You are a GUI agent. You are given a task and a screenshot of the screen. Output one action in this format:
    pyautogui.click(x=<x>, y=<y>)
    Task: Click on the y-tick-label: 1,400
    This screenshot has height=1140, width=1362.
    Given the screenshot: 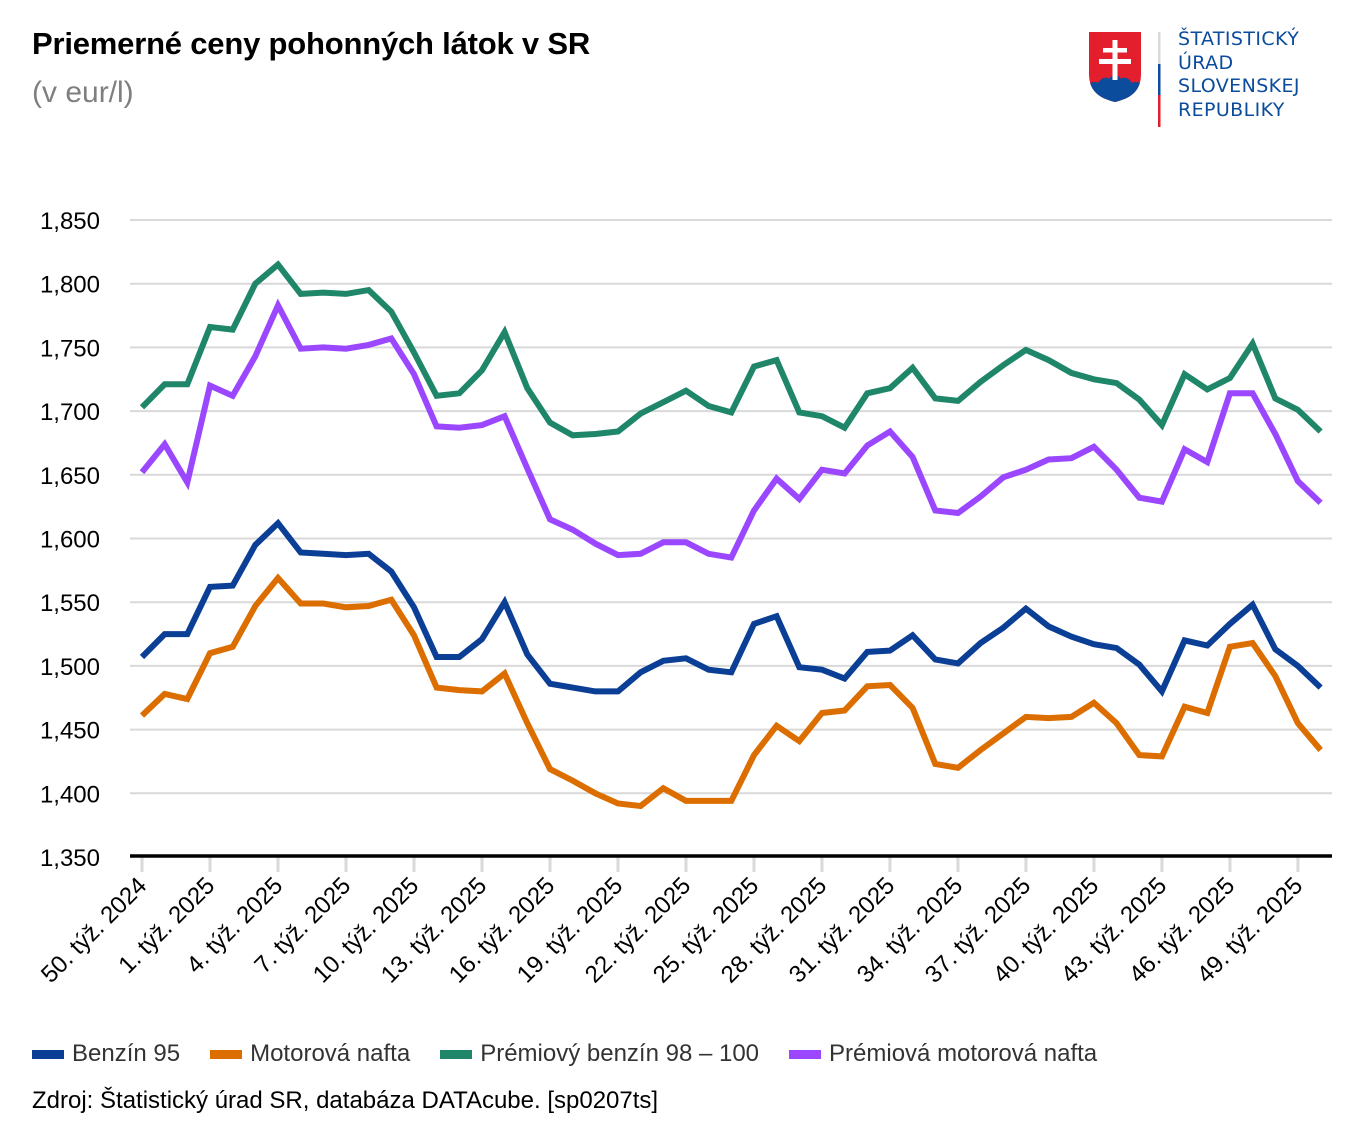 What is the action you would take?
    pyautogui.click(x=70, y=794)
    